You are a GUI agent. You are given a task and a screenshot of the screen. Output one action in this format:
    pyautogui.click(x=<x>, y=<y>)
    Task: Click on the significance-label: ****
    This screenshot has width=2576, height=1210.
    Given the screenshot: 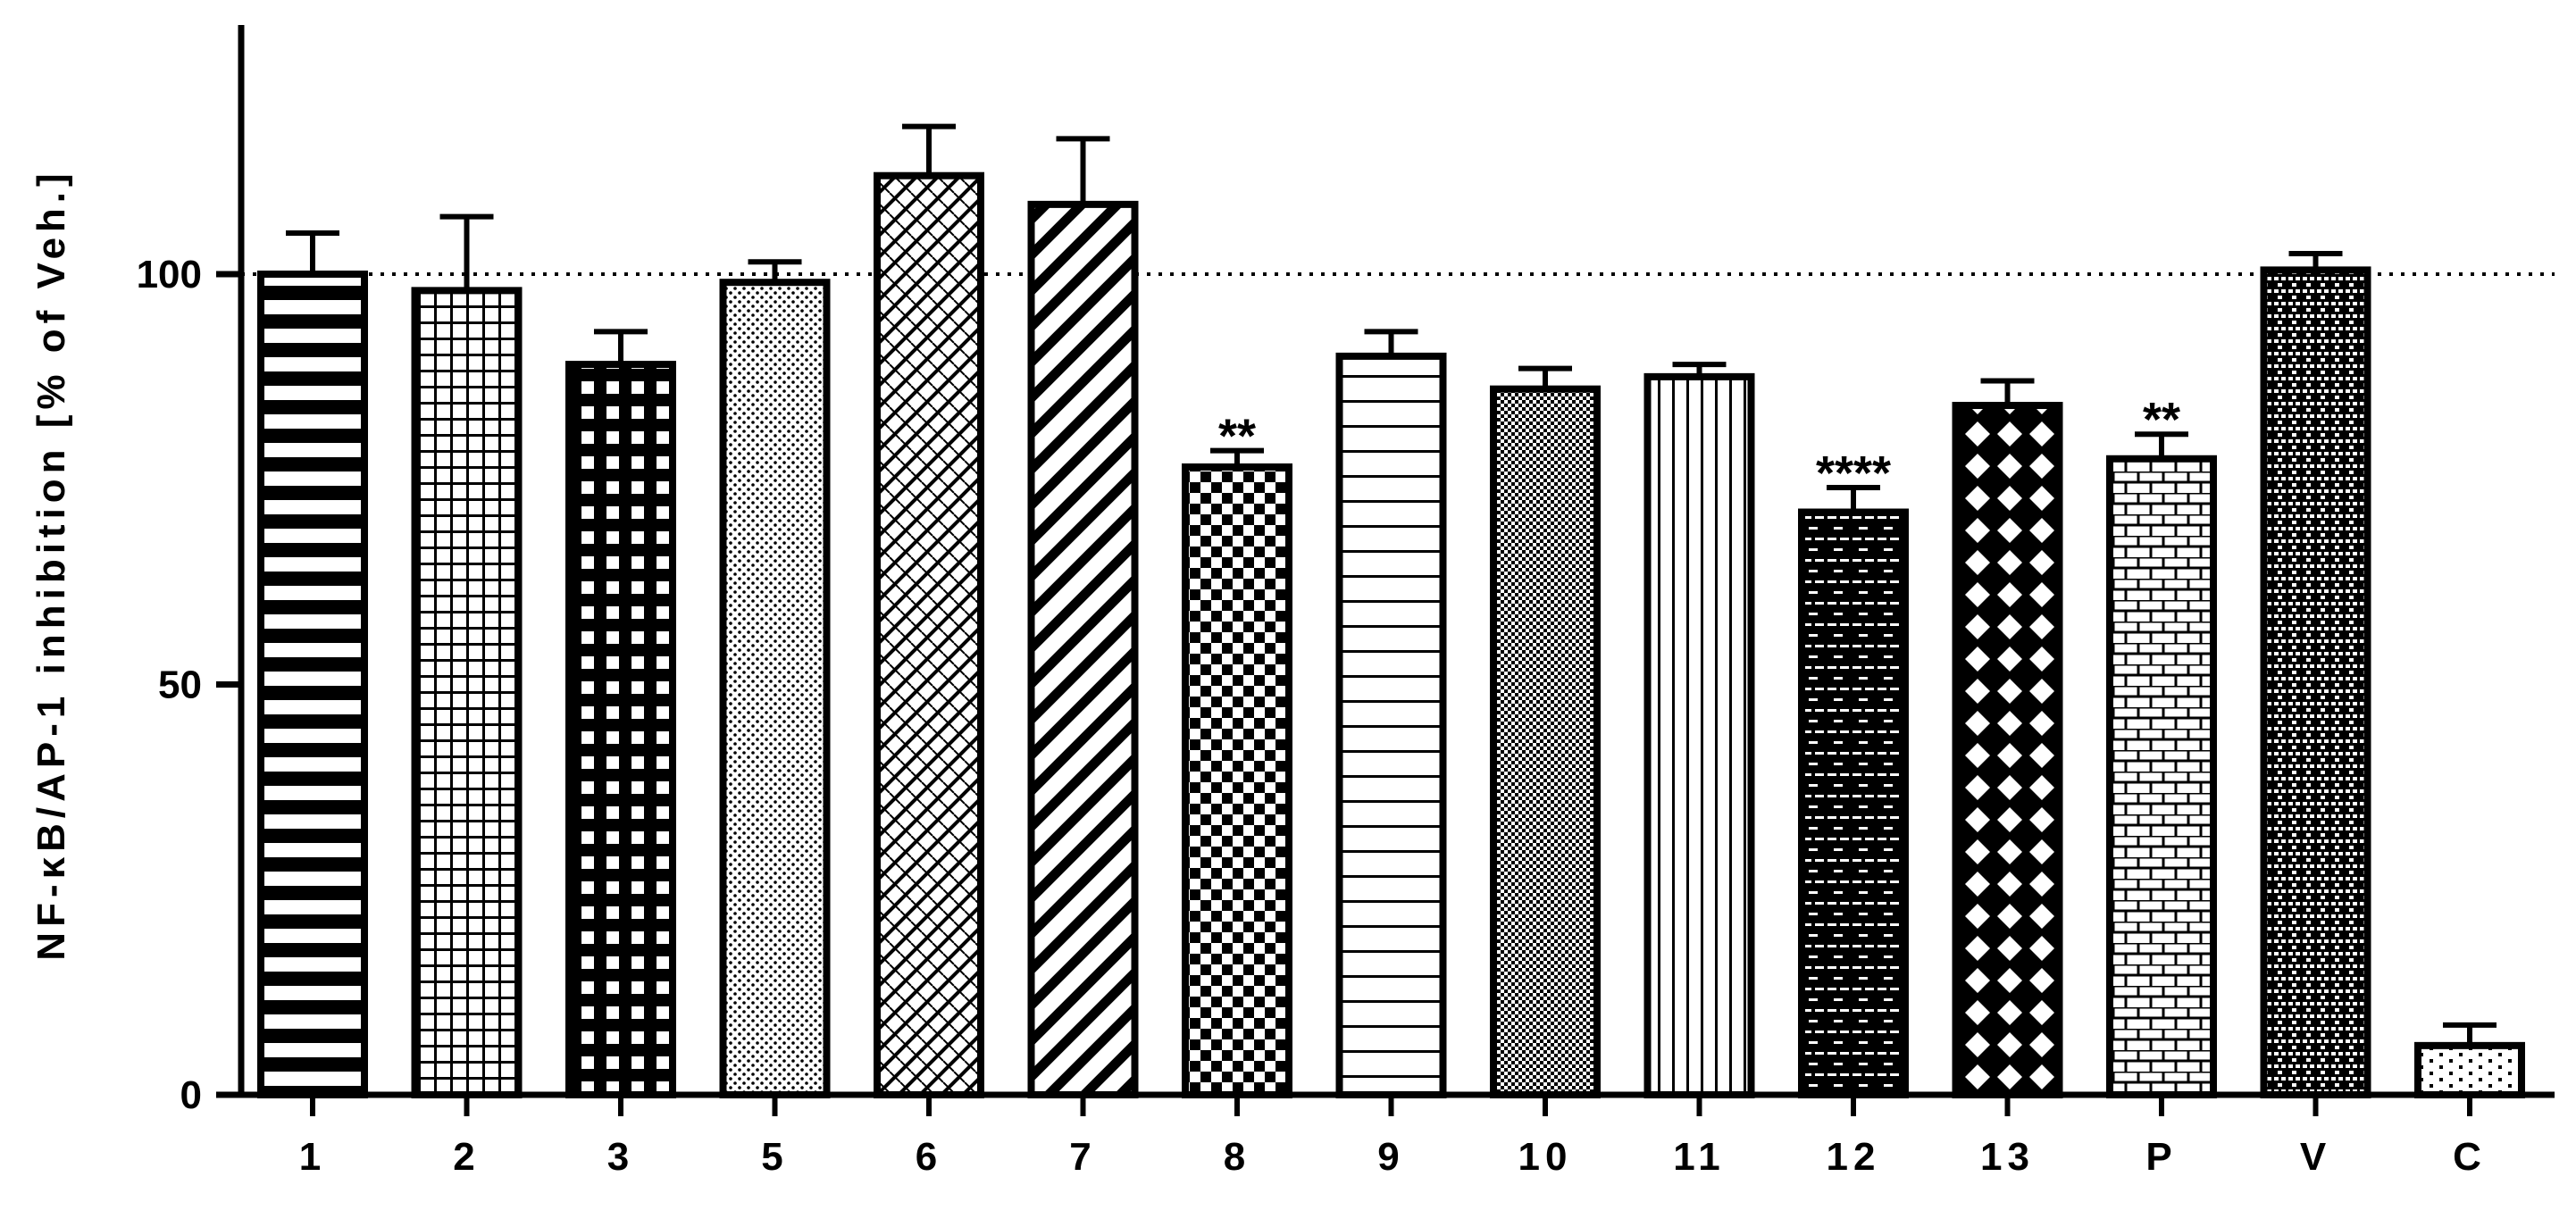 What is the action you would take?
    pyautogui.click(x=1854, y=473)
    